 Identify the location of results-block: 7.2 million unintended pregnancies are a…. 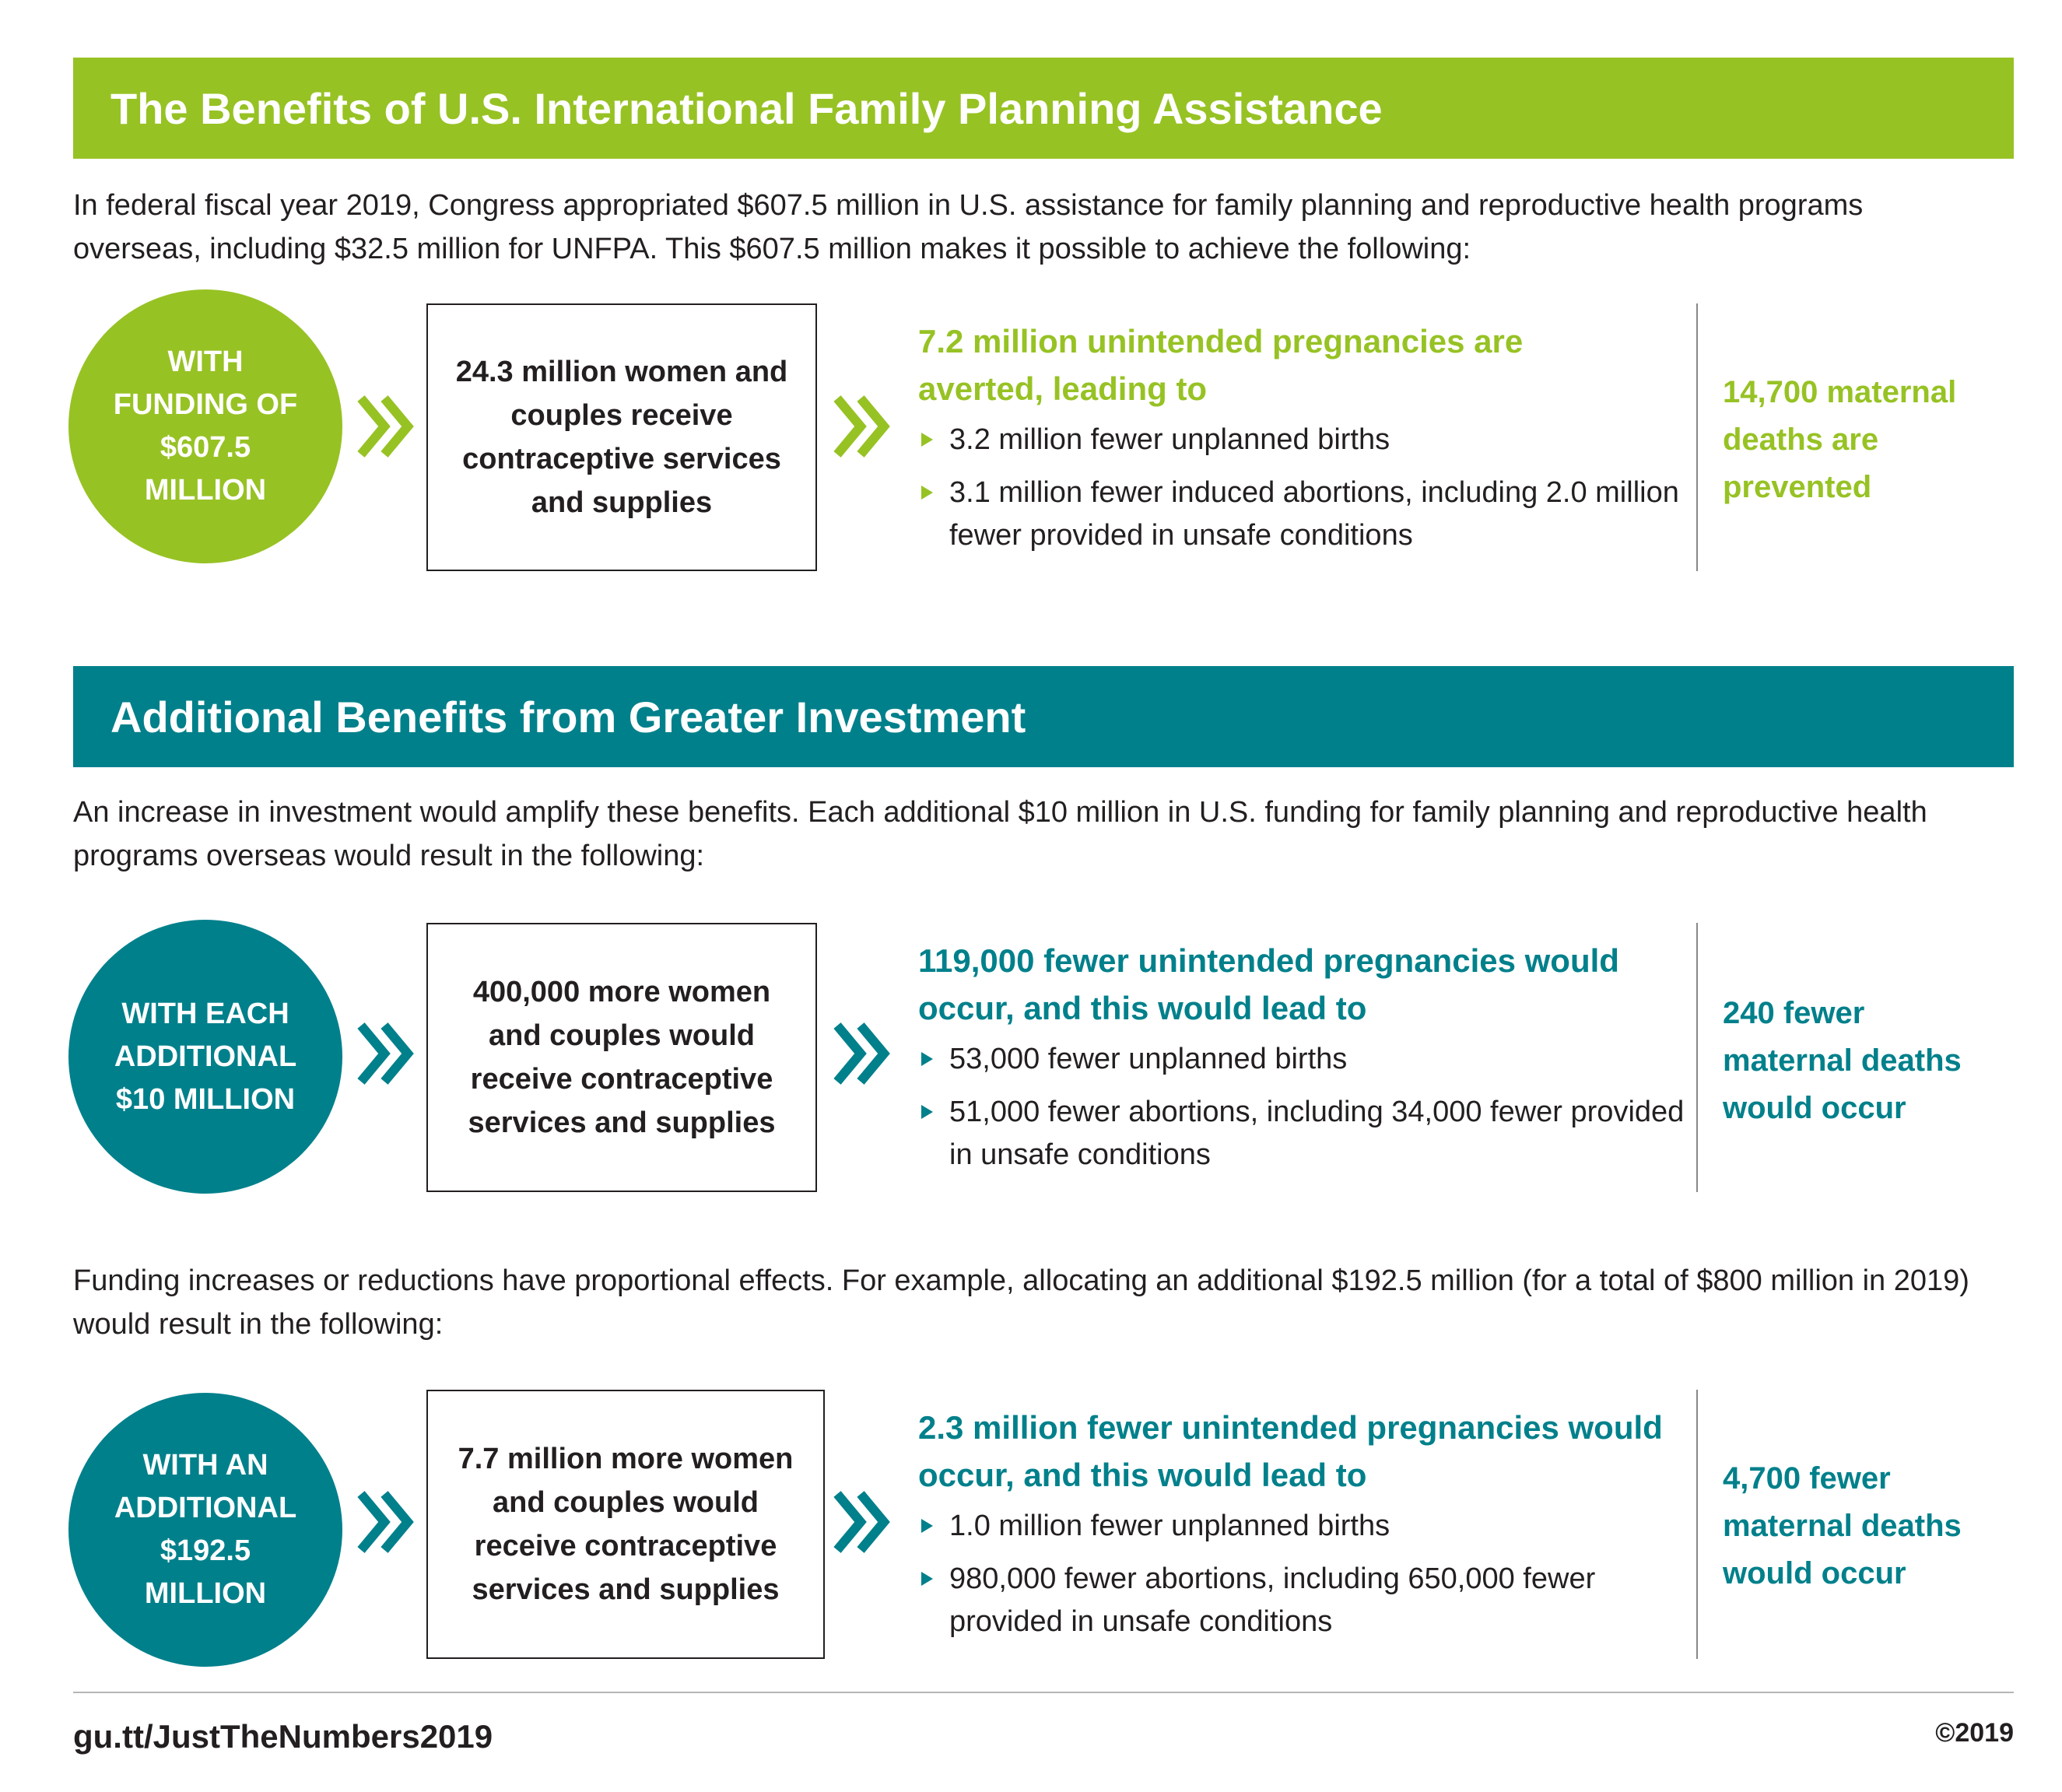
(1307, 442).